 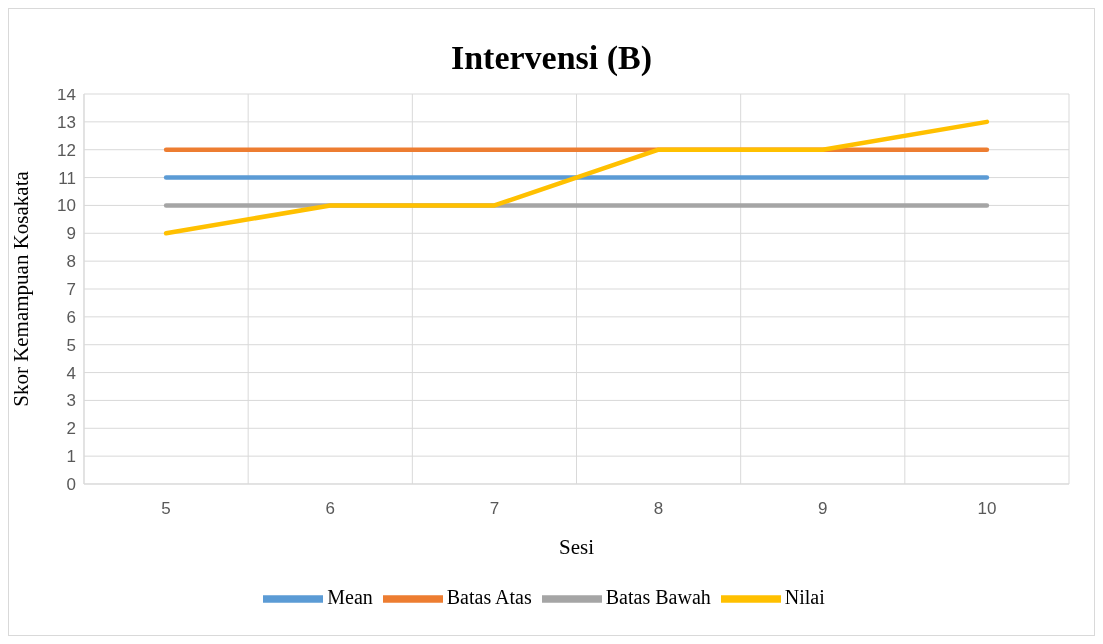 I want to click on x-tick-label: 10, so click(x=987, y=509).